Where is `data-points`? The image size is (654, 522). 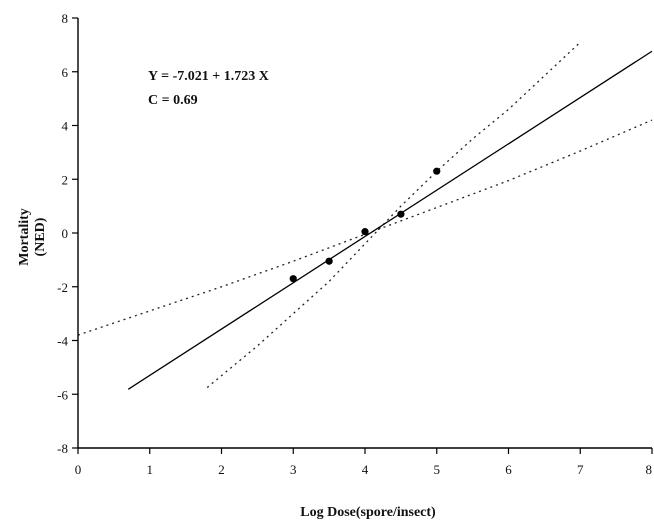
data-points is located at coordinates (365, 225).